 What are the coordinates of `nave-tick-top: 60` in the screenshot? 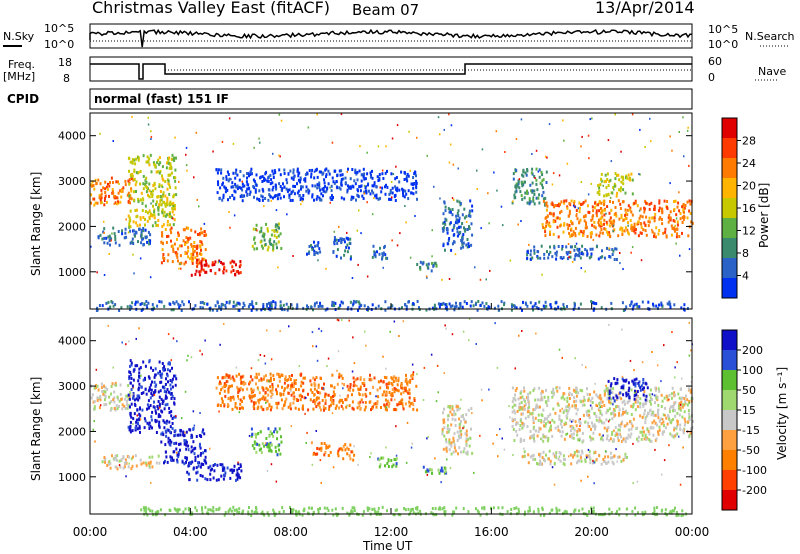 It's located at (715, 61).